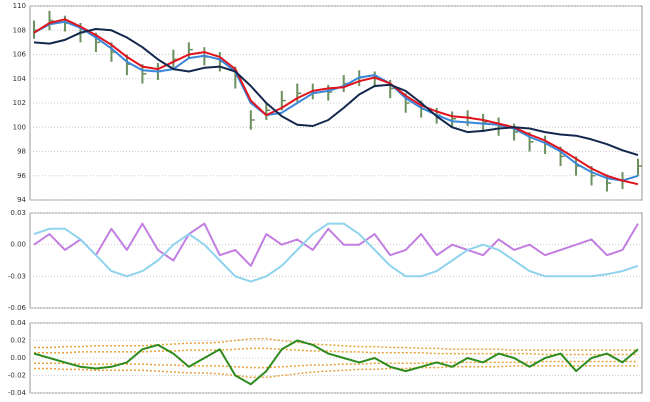 This screenshot has height=402, width=650. I want to click on y-tick-label: -0.04, so click(17, 393).